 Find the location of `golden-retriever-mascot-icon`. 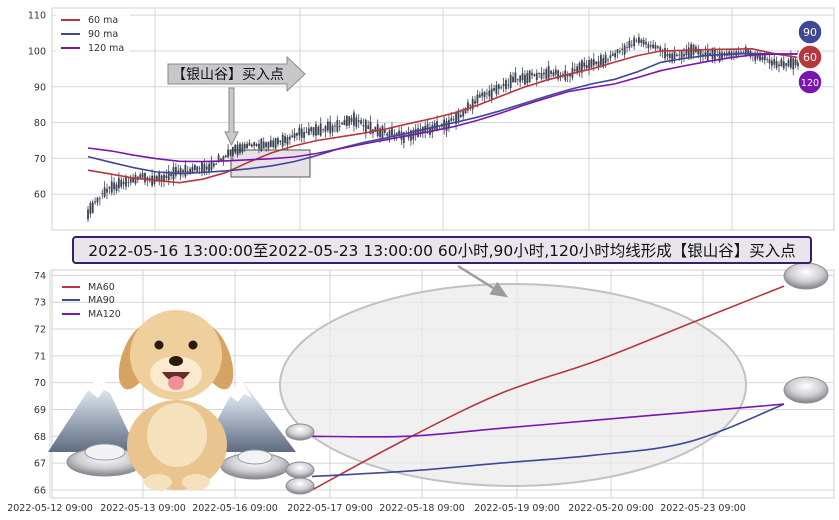

golden-retriever-mascot-icon is located at coordinates (176, 400).